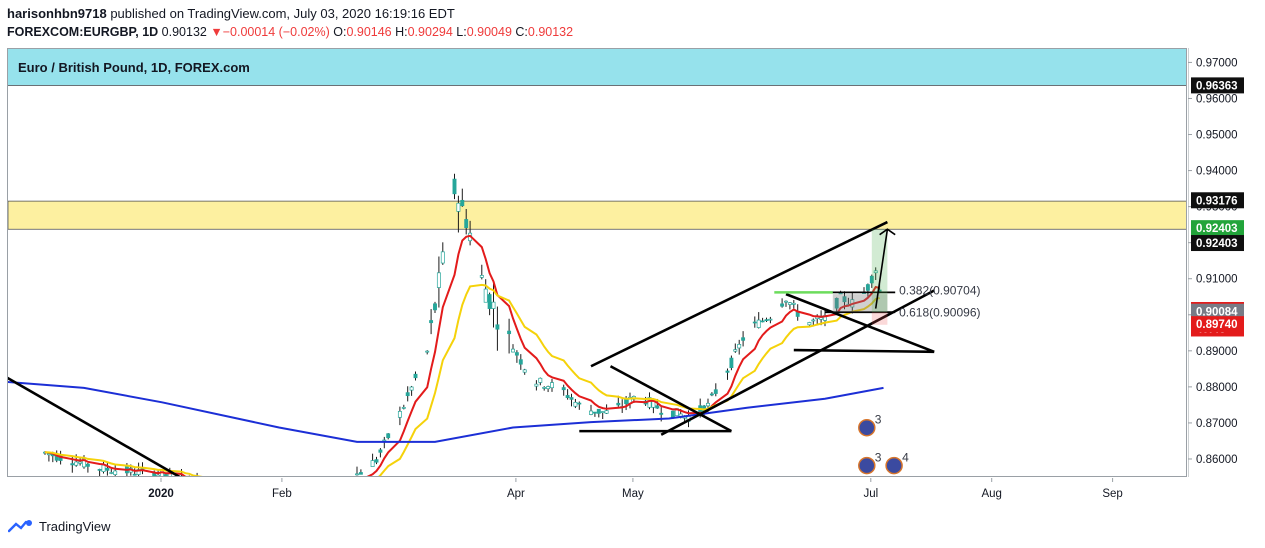 Image resolution: width=1265 pixels, height=548 pixels. I want to click on author-name: harisonhbn9718, so click(57, 13).